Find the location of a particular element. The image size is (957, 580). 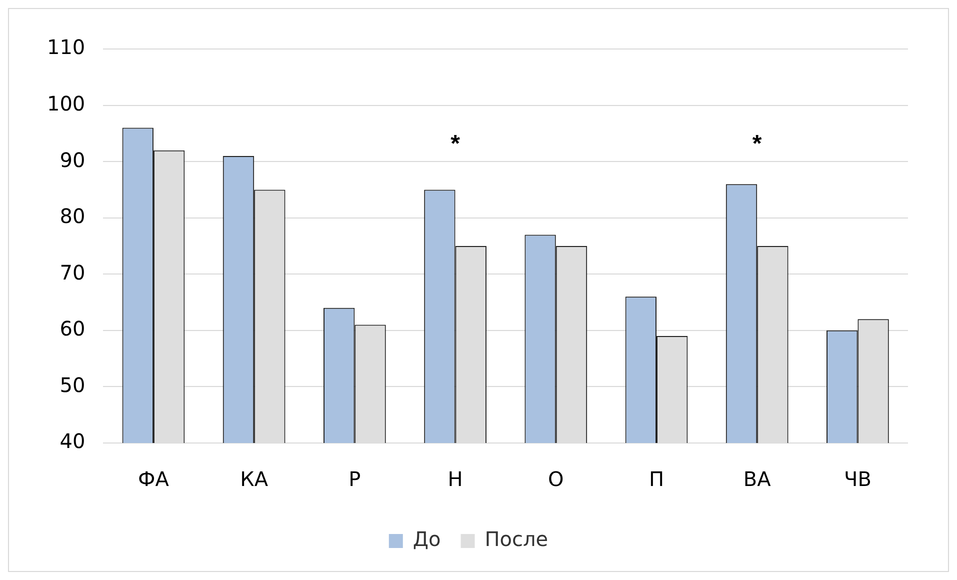

y-tick-label: 60 is located at coordinates (73, 328).